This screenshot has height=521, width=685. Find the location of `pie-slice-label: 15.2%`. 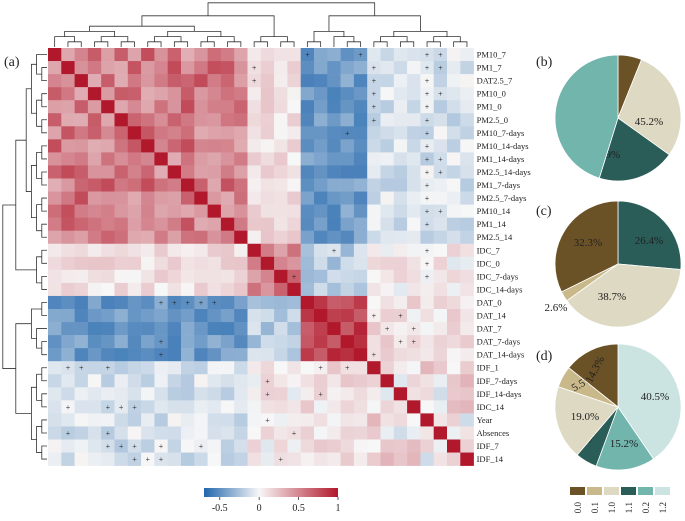

pie-slice-label: 15.2% is located at coordinates (624, 444).